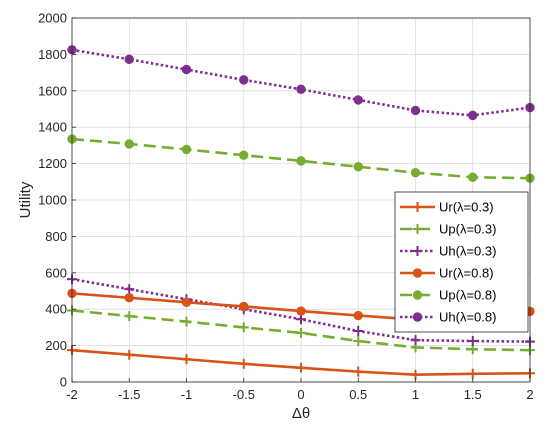 This screenshot has height=440, width=550. Describe the element at coordinates (467, 251) in the screenshot. I see `legend-label: Uh(λ=0.3)` at that location.